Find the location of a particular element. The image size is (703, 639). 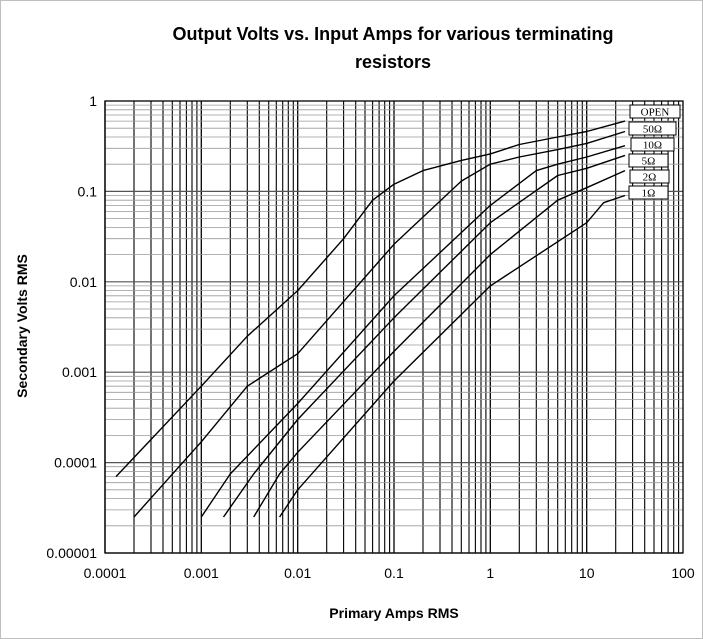

y-axis-title: Secondary Volts RMS is located at coordinates (22, 326).